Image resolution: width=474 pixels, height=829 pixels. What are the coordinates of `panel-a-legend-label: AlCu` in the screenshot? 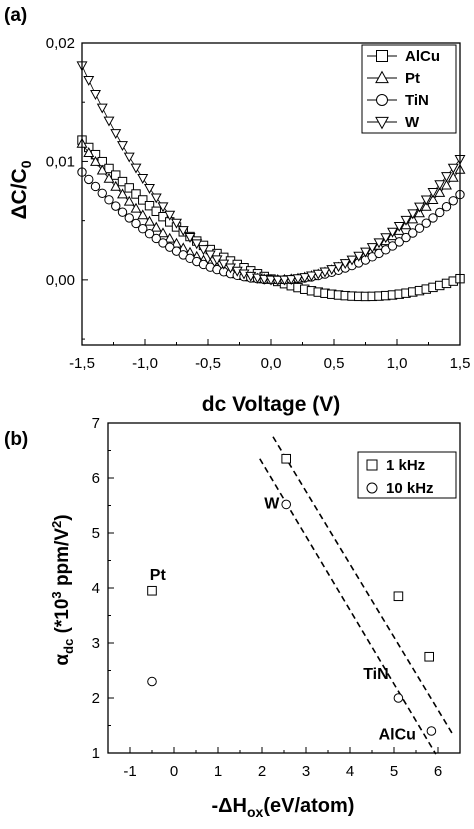 It's located at (422, 56).